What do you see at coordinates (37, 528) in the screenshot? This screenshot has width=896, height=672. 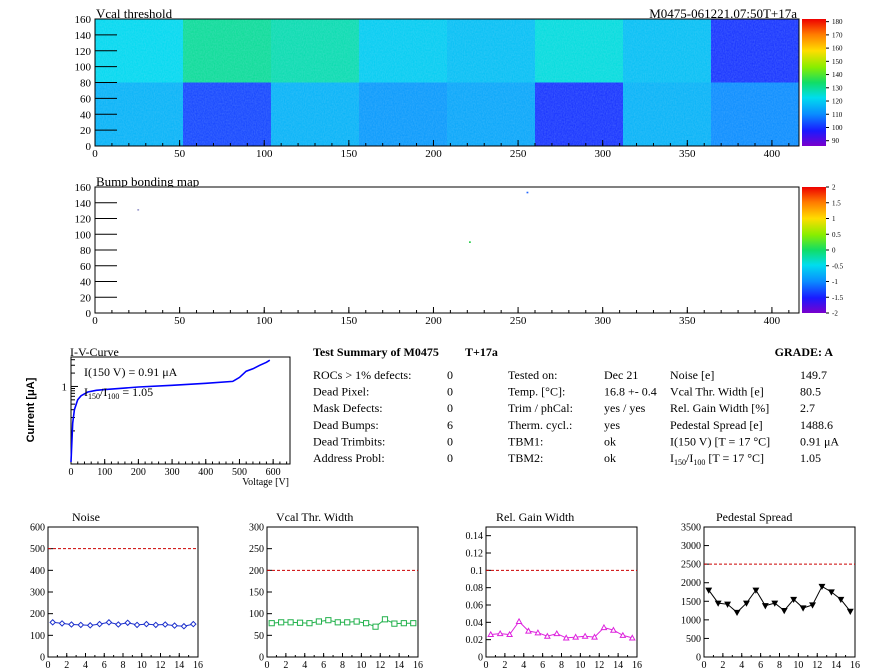 I see `y-tick-label: 600` at bounding box center [37, 528].